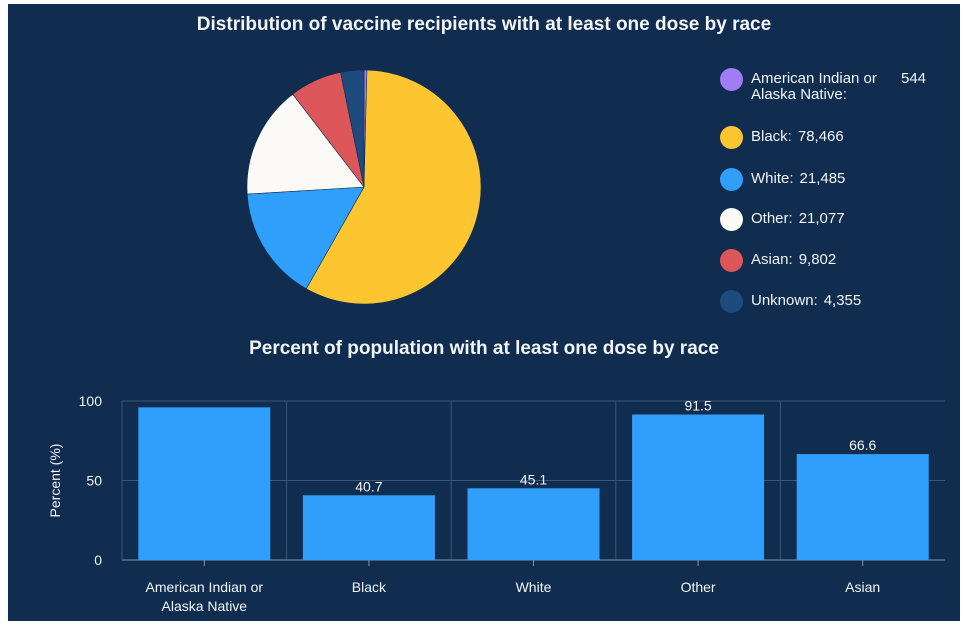  What do you see at coordinates (784, 300) in the screenshot?
I see `legend-label: Unknown:` at bounding box center [784, 300].